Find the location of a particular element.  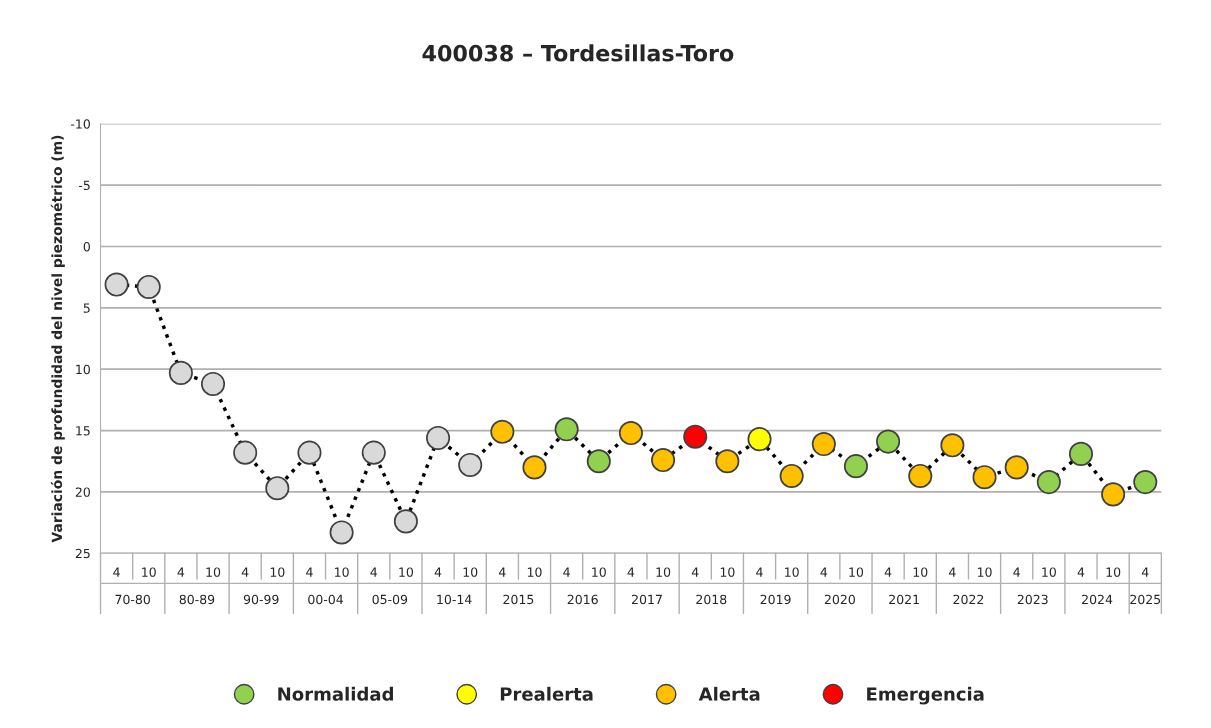

legend-label: Alerta is located at coordinates (729, 693).